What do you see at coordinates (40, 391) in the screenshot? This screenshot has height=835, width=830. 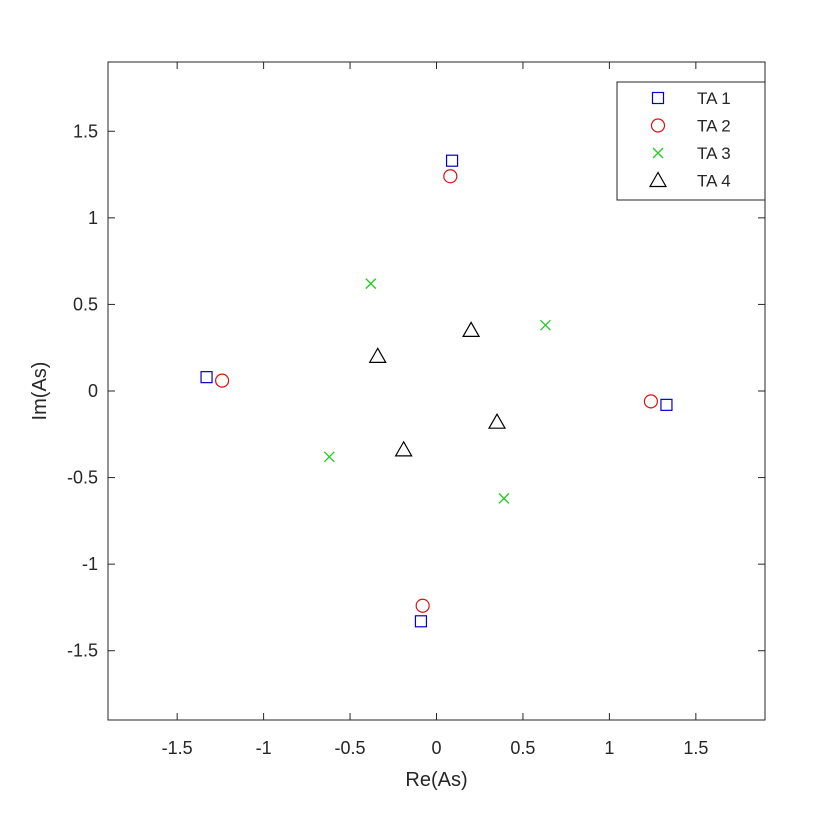 I see `y-axis-label: Im(As)` at bounding box center [40, 391].